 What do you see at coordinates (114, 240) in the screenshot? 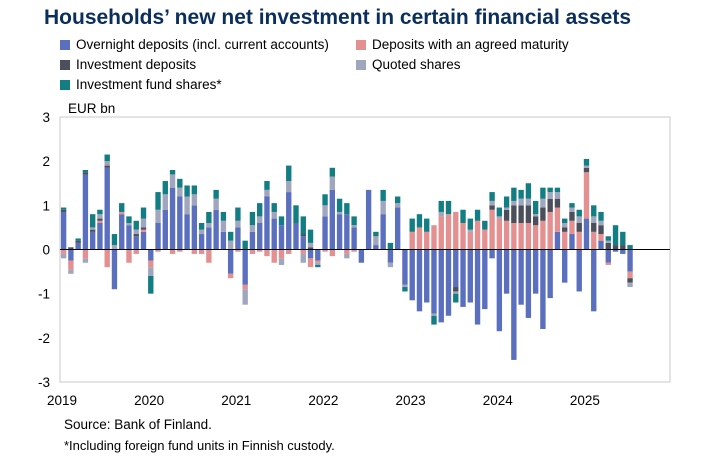
I see `bar-segment-s4-m7` at bounding box center [114, 240].